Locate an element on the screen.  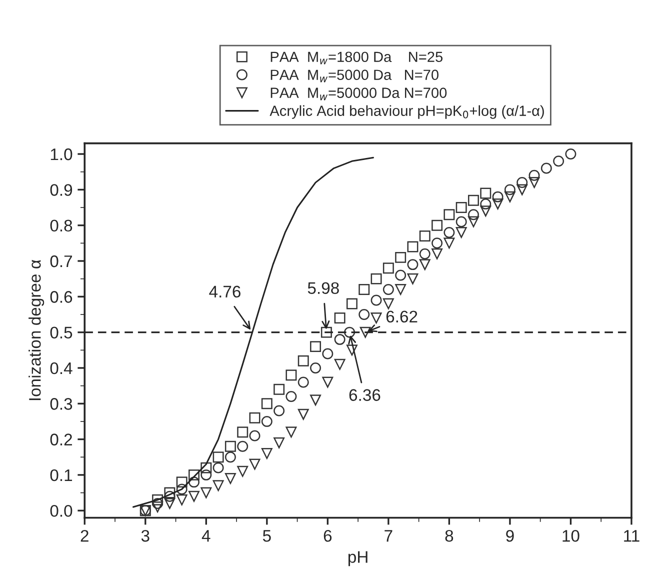
y-tick-label: 0.6 is located at coordinates (61, 297).